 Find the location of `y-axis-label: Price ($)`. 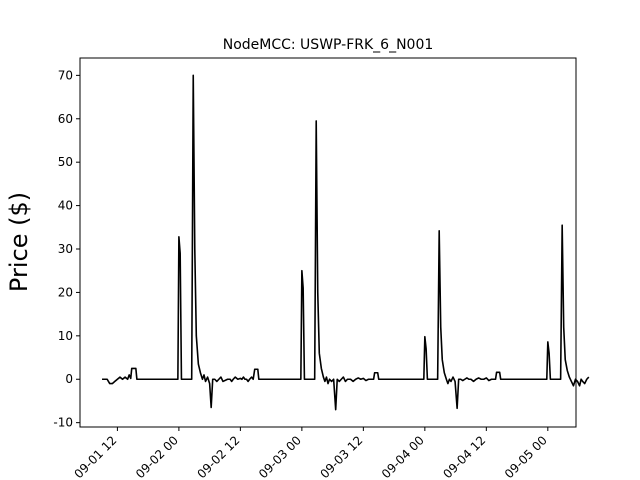

y-axis-label: Price ($) is located at coordinates (19, 242).